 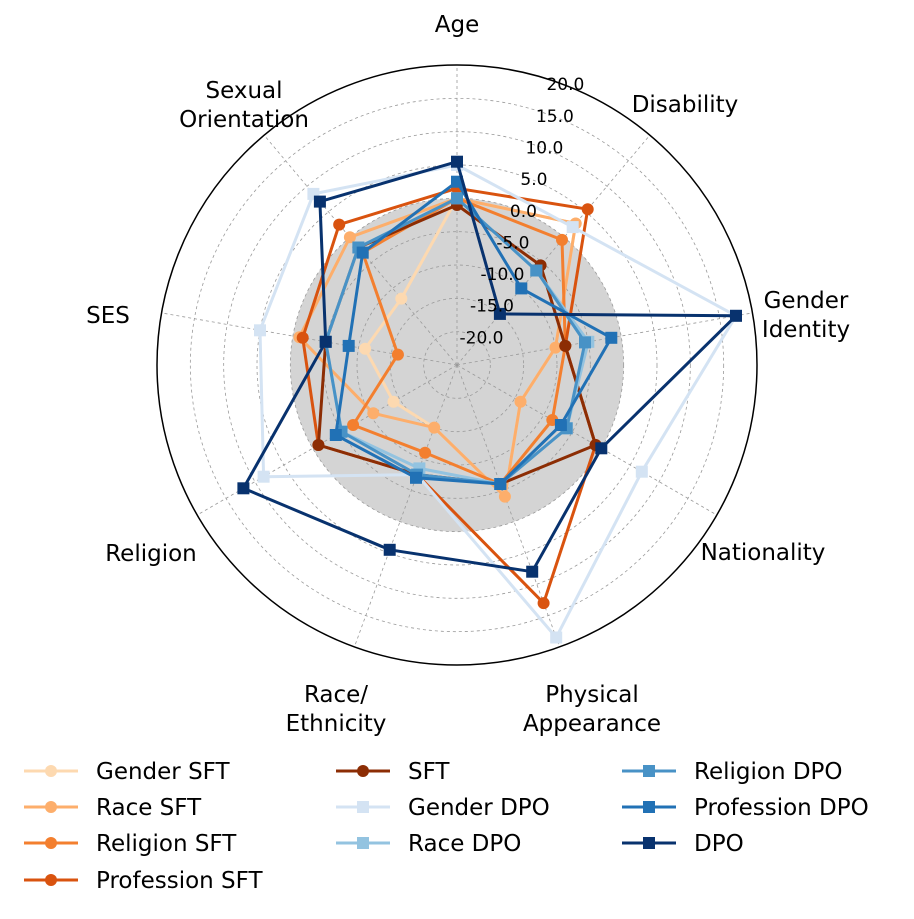 I want to click on legend-label: Religion SFT, so click(x=166, y=844).